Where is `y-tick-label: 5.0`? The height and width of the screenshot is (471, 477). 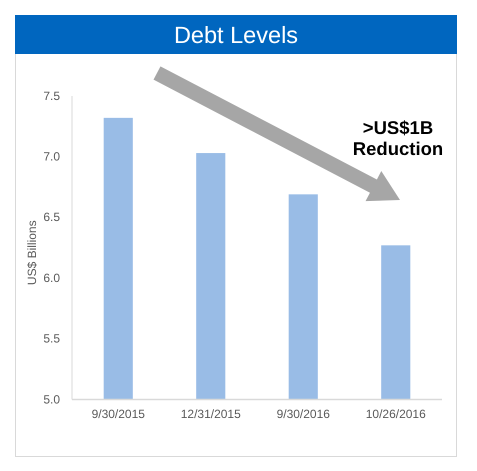 y-tick-label: 5.0 is located at coordinates (51, 399).